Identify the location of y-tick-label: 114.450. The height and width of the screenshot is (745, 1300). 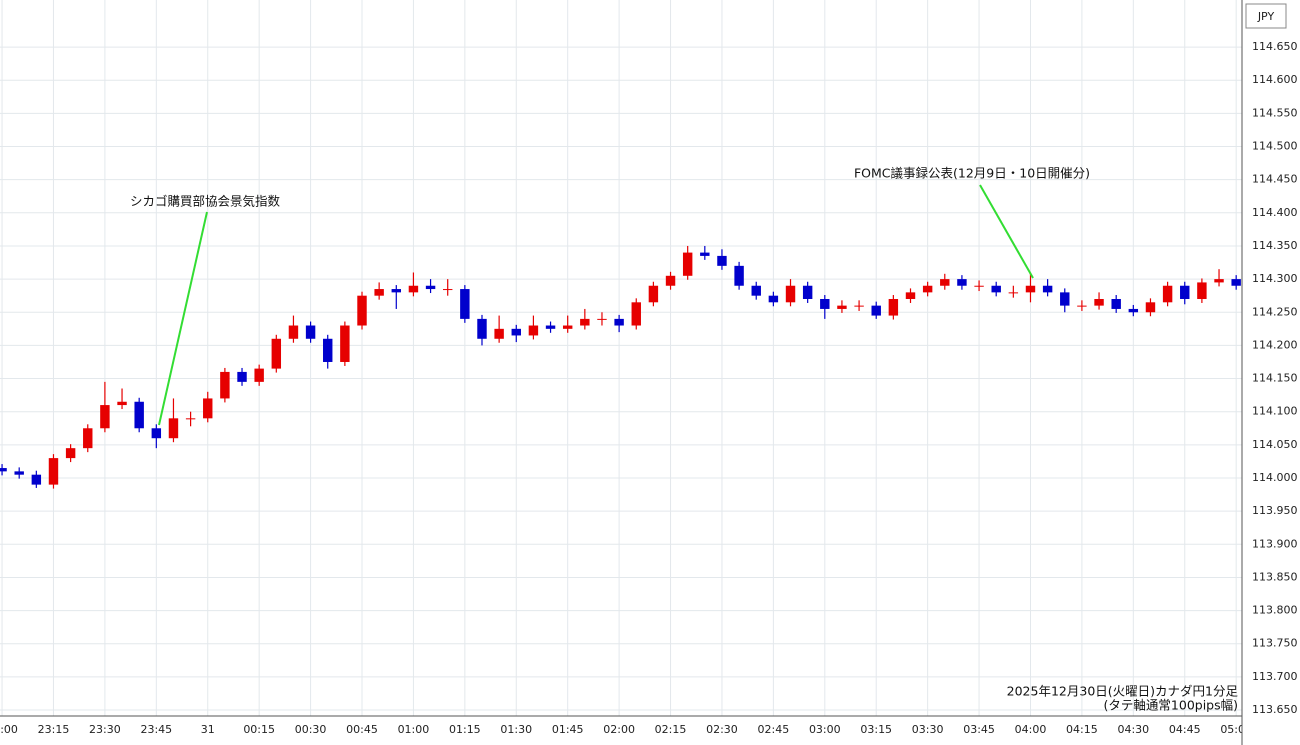
(1275, 179).